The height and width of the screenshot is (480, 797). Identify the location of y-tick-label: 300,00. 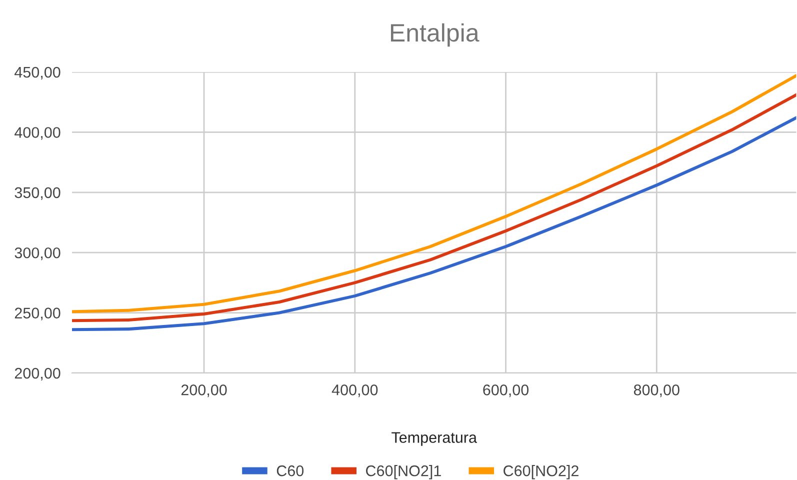
(37, 253).